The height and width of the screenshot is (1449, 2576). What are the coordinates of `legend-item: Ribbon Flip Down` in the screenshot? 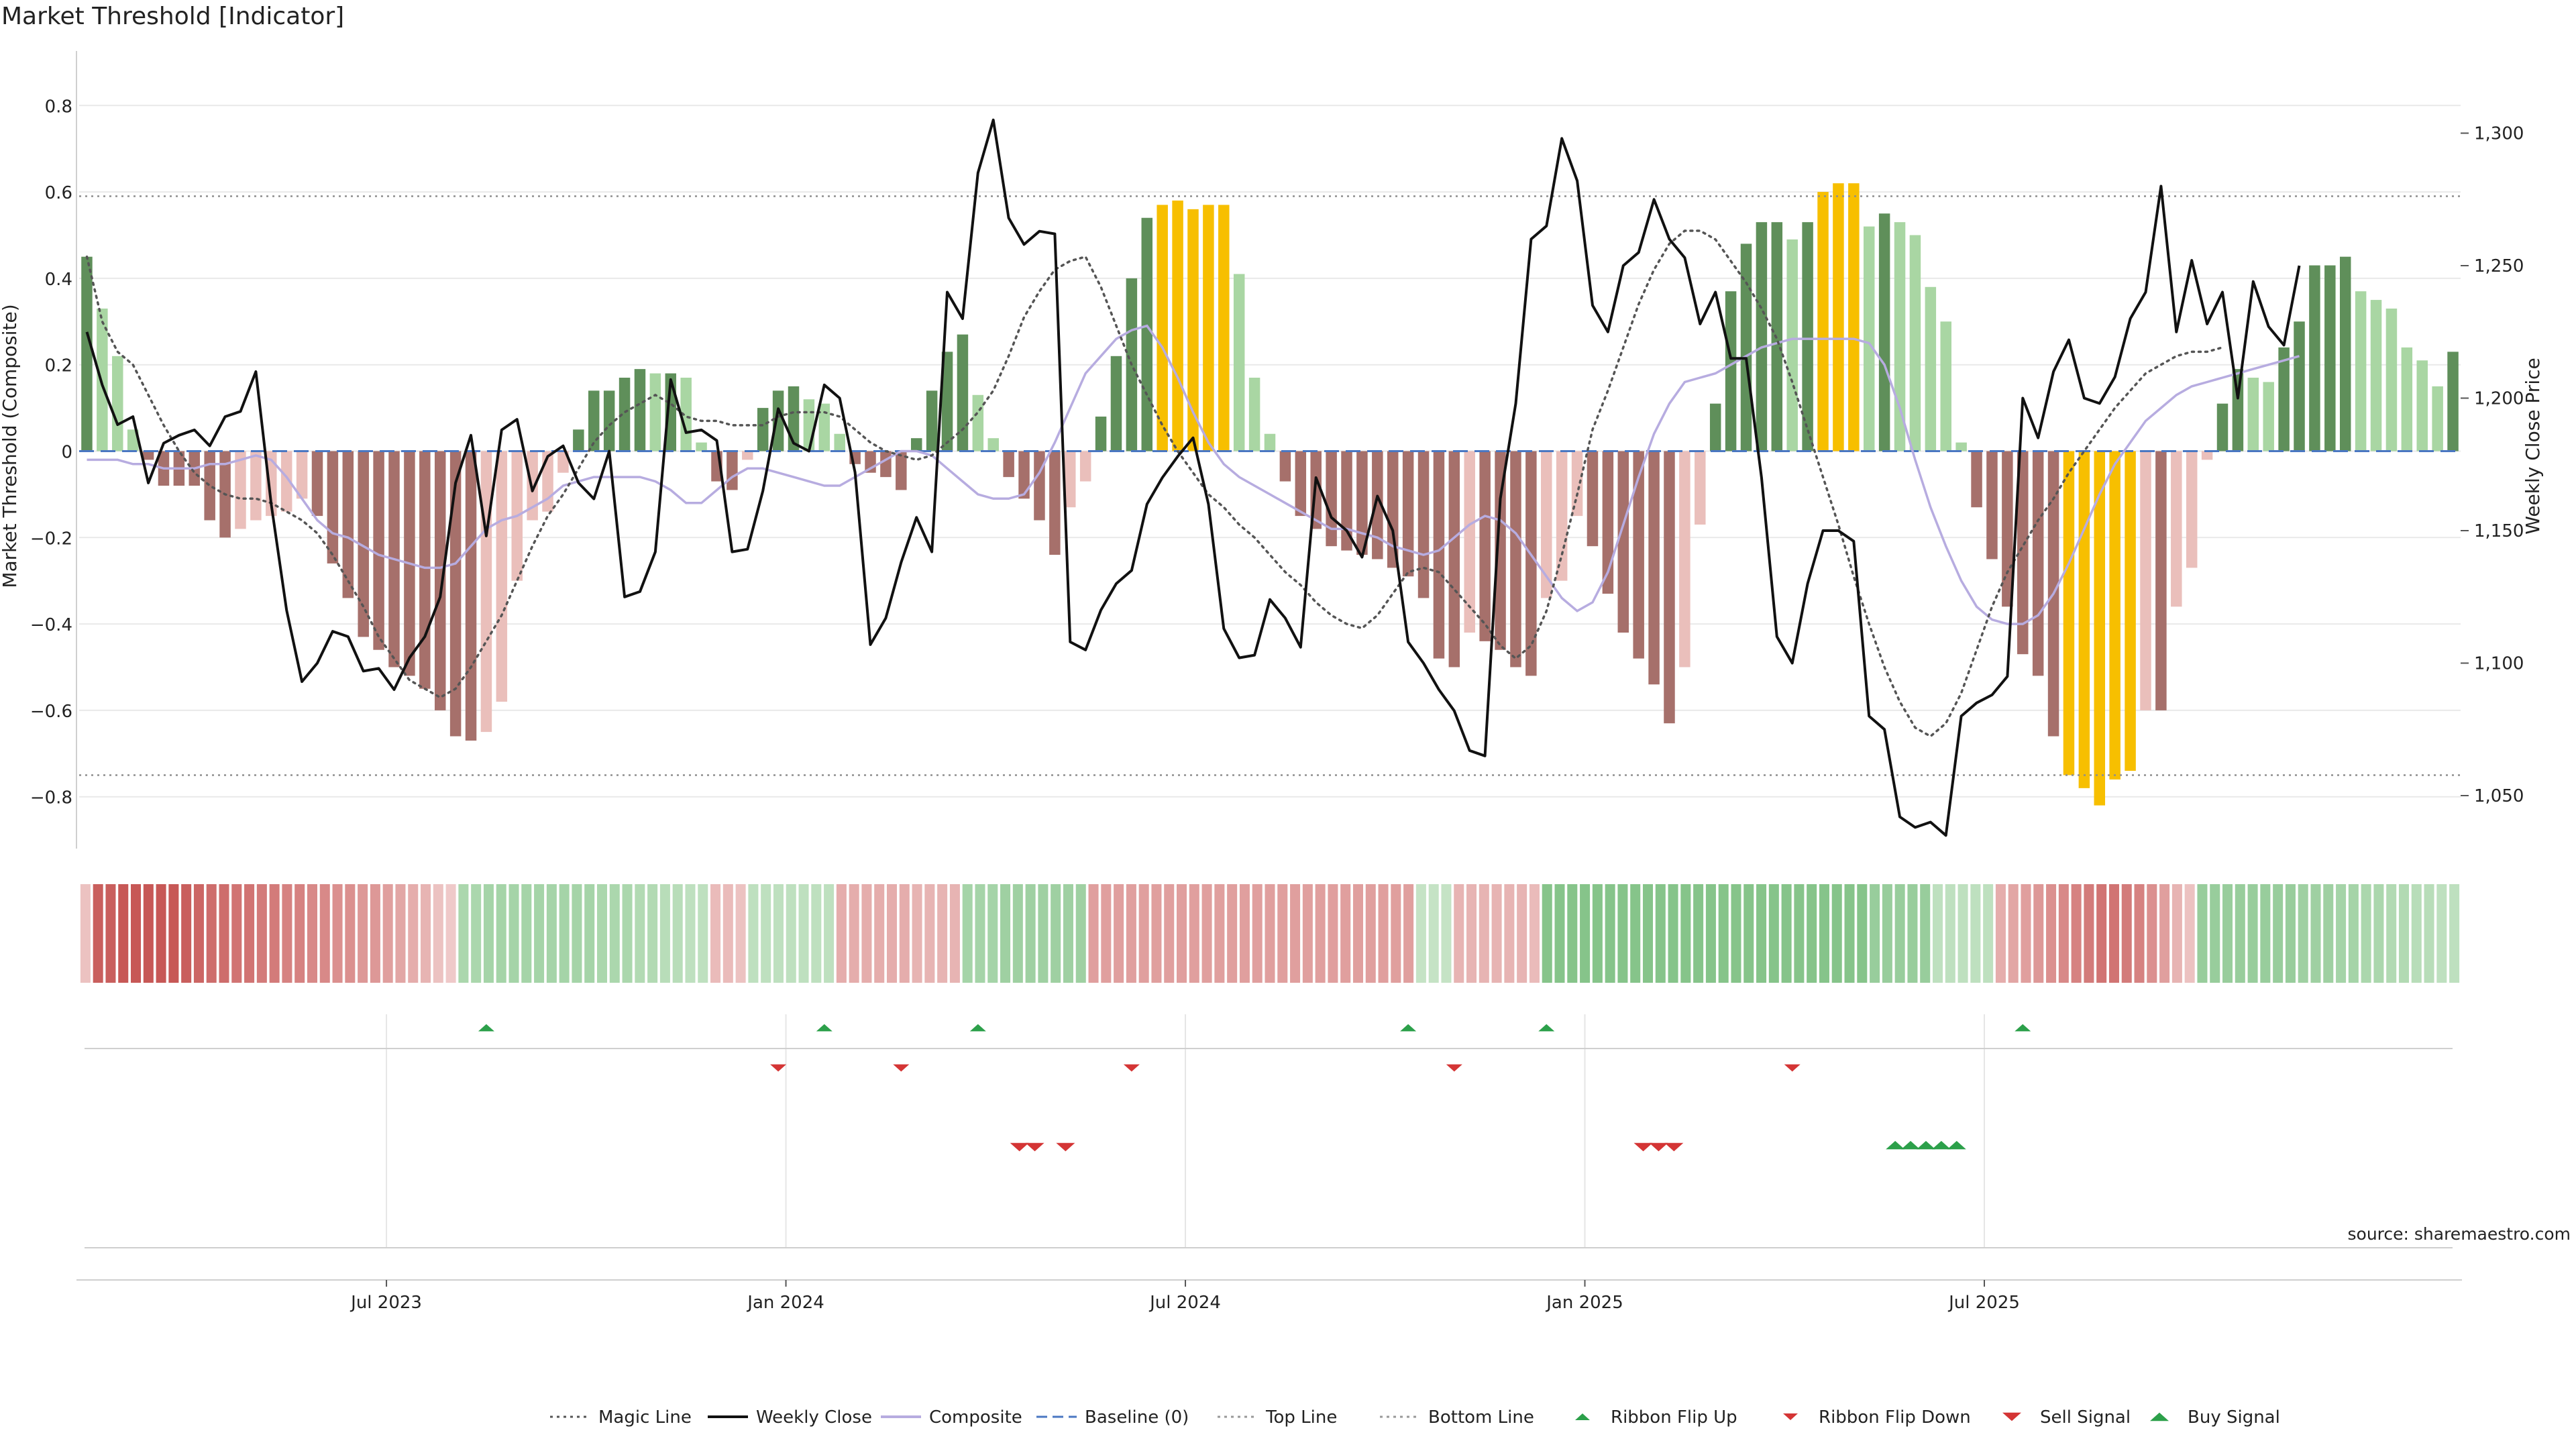 It's located at (1877, 1417).